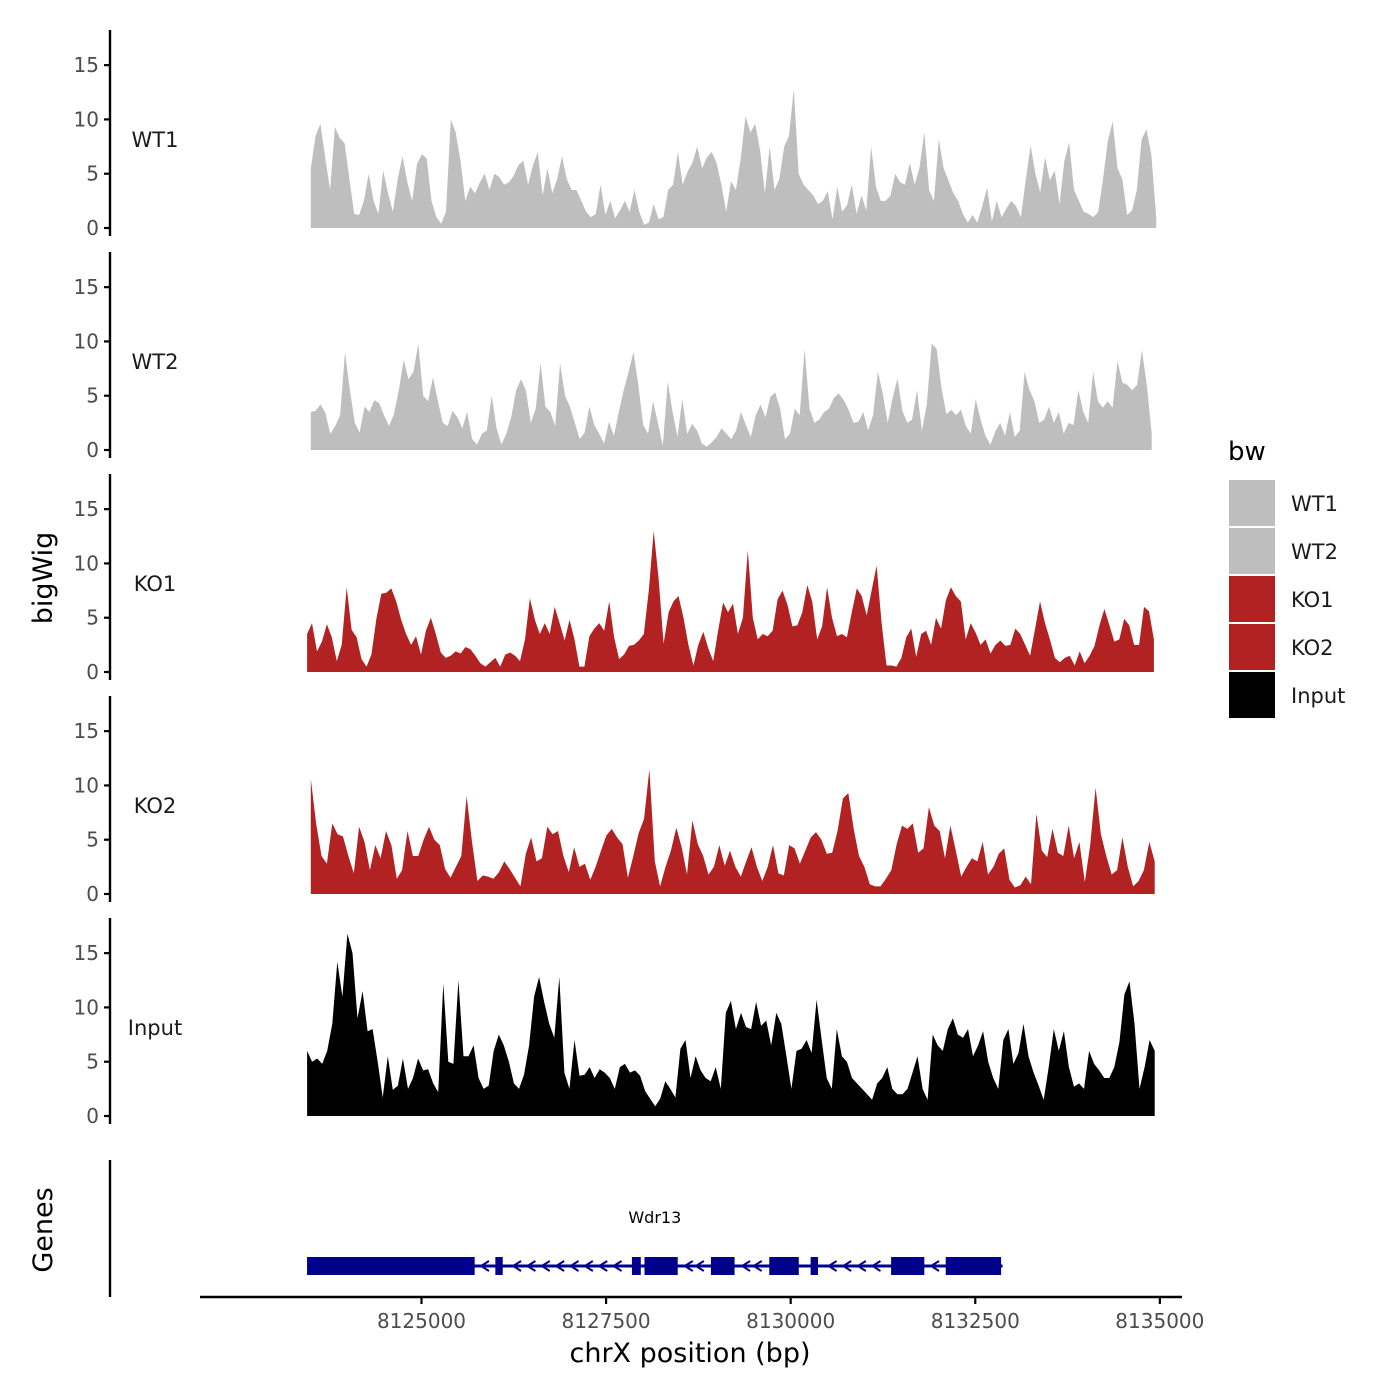  What do you see at coordinates (155, 584) in the screenshot?
I see `track-label: KO1` at bounding box center [155, 584].